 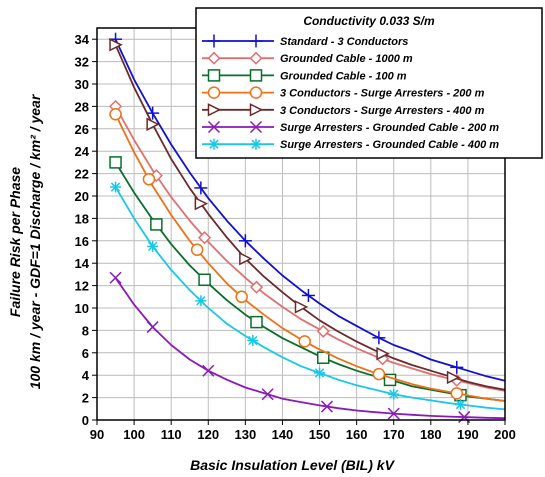 What do you see at coordinates (382, 94) in the screenshot?
I see `legend-label: 3 Conductors - Surge Arresters - 200 m` at bounding box center [382, 94].